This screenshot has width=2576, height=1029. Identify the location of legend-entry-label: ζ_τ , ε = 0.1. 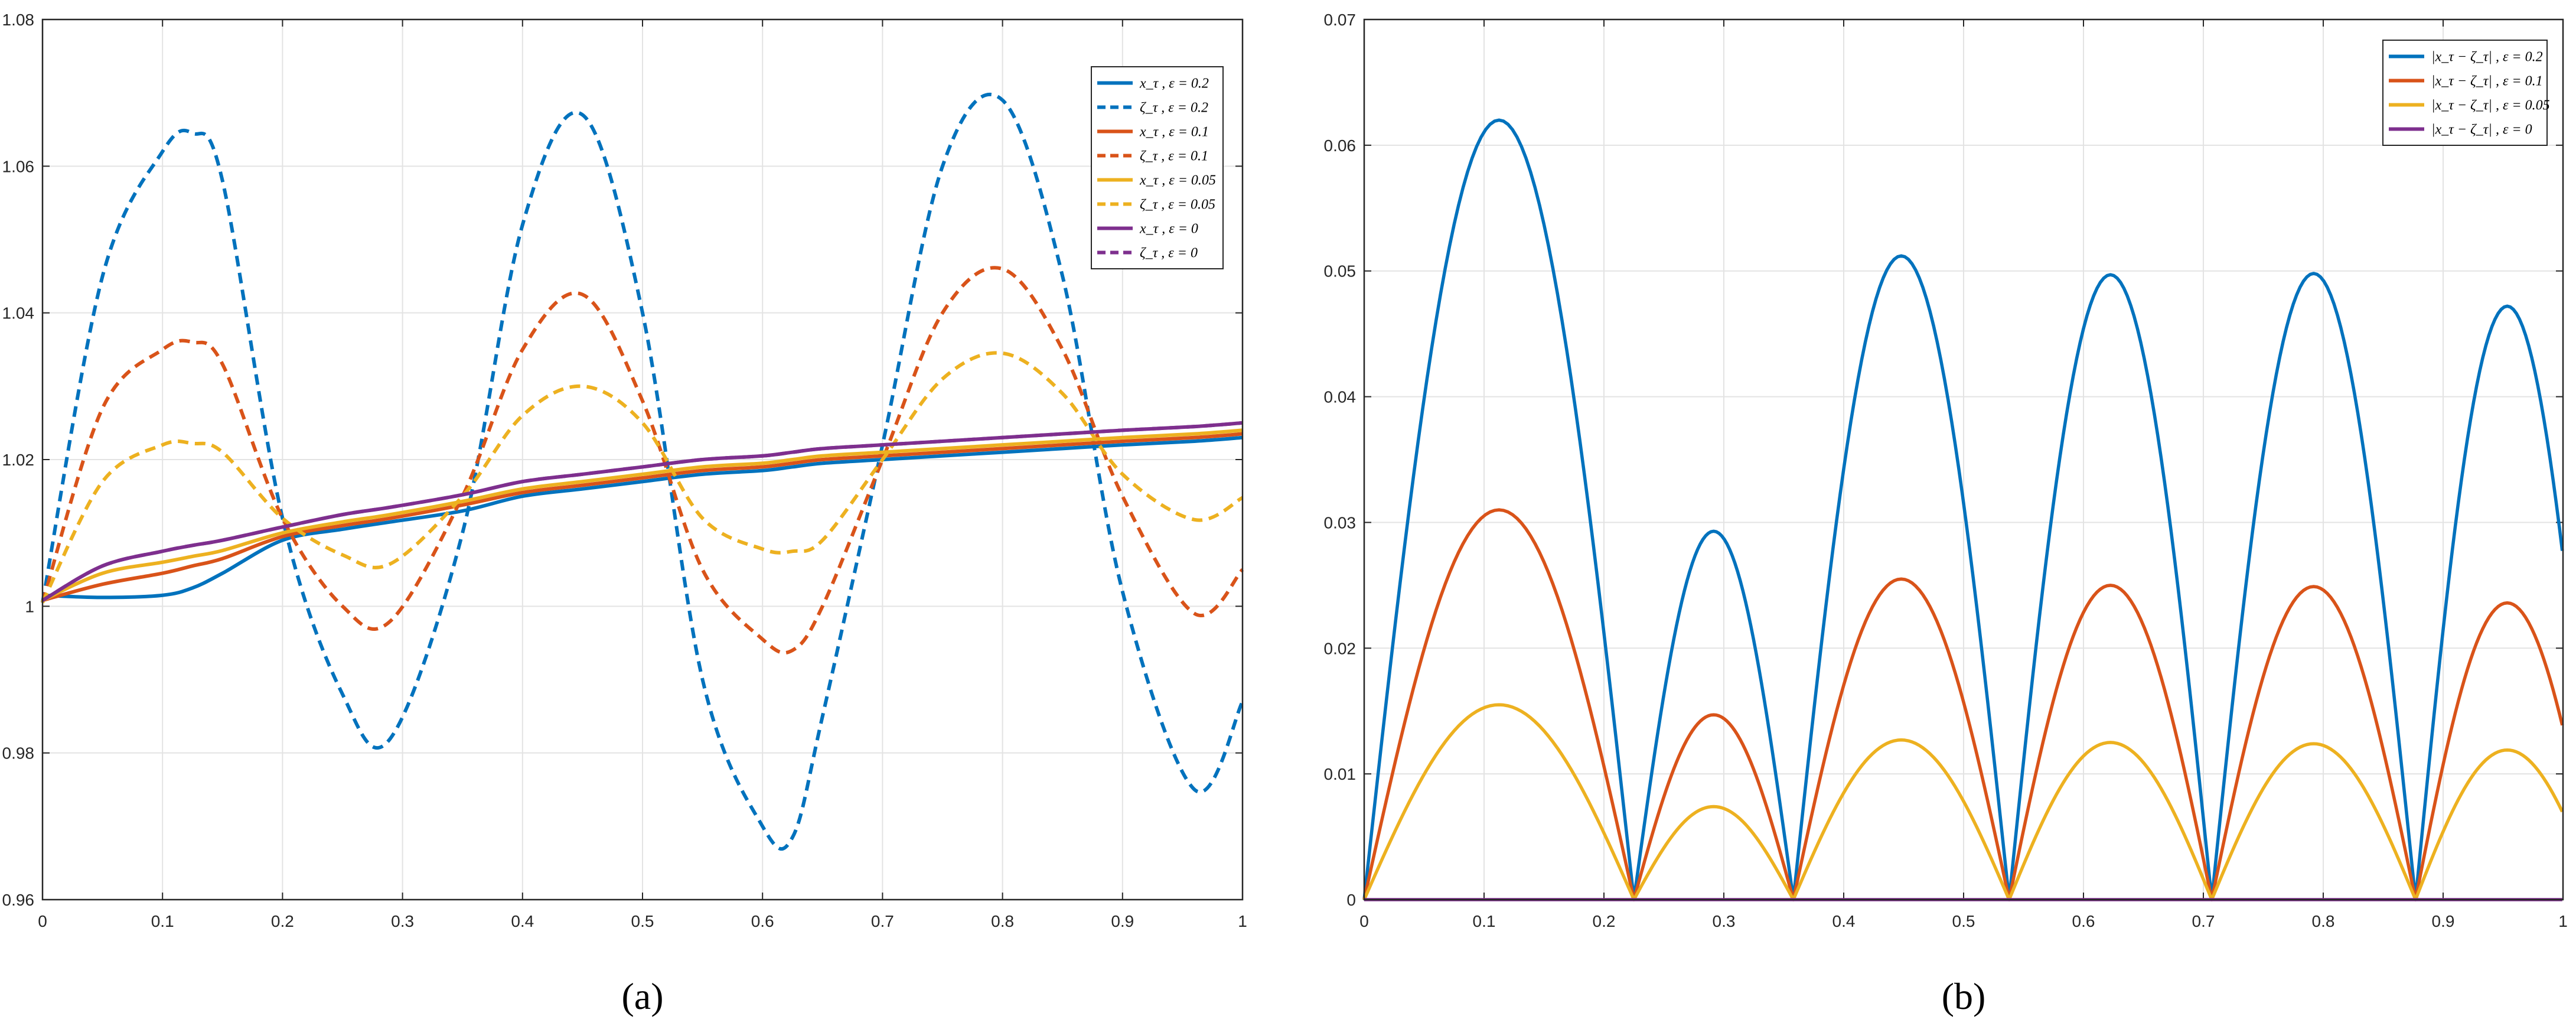
(1174, 157).